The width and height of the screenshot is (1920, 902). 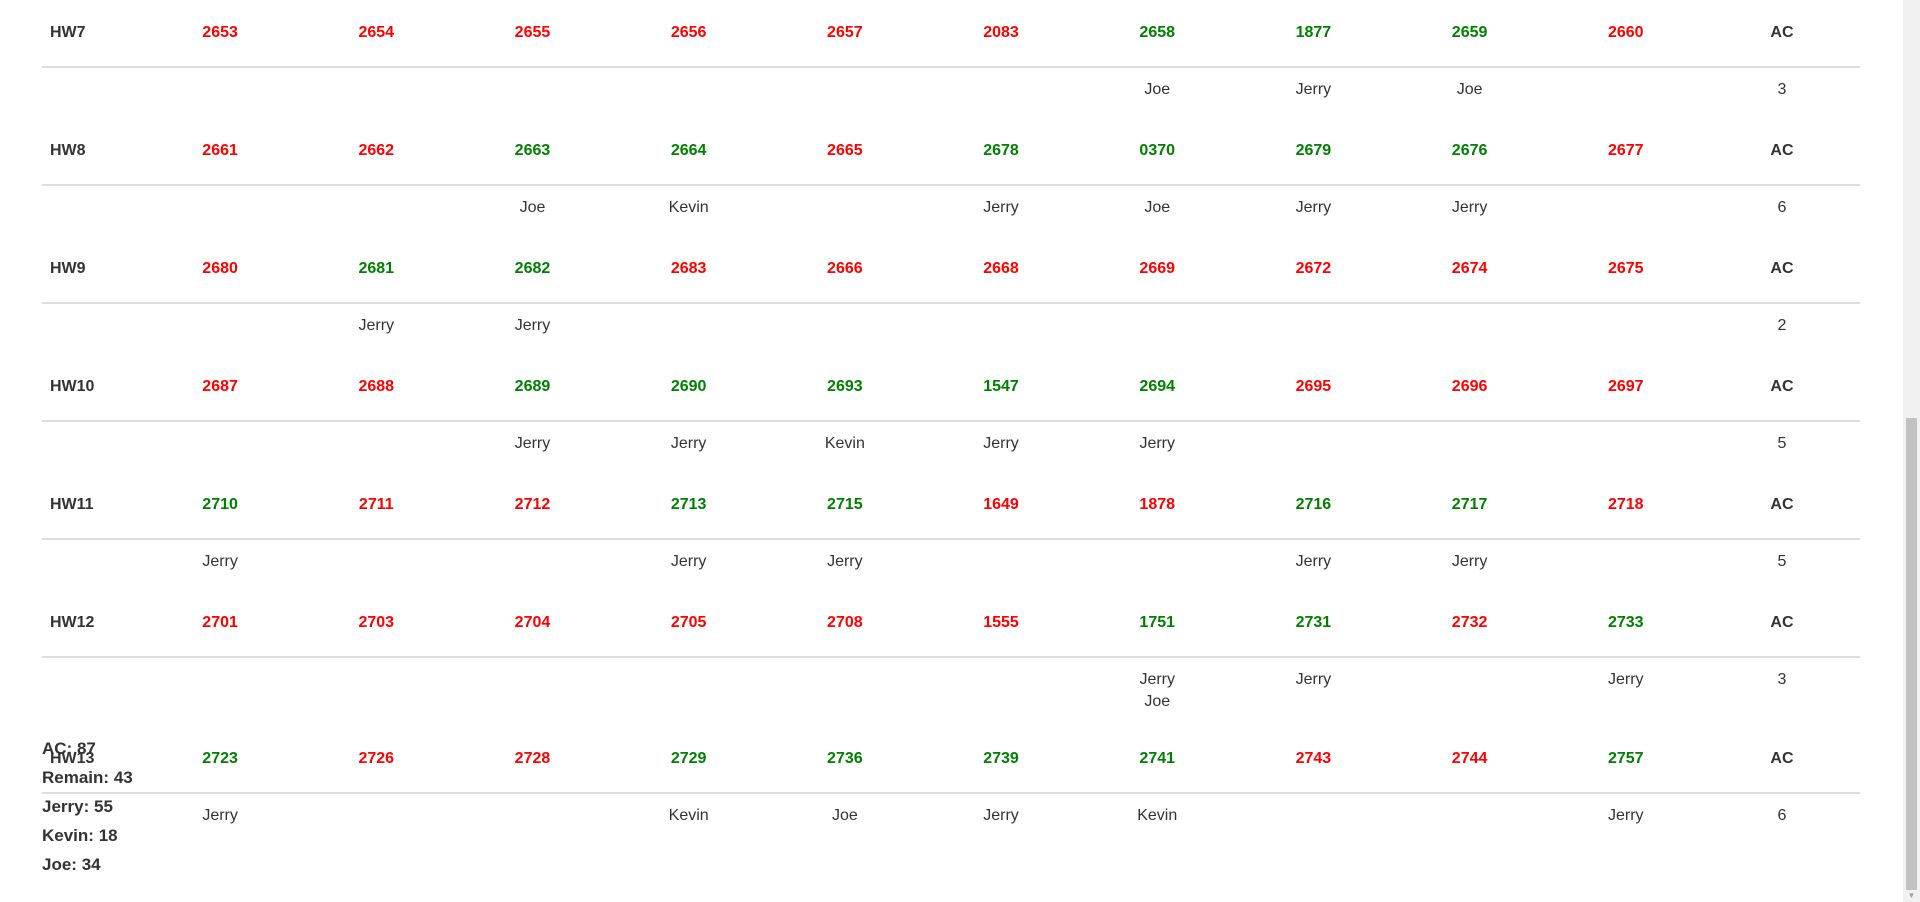 I want to click on problem-id: 2713, so click(x=688, y=504).